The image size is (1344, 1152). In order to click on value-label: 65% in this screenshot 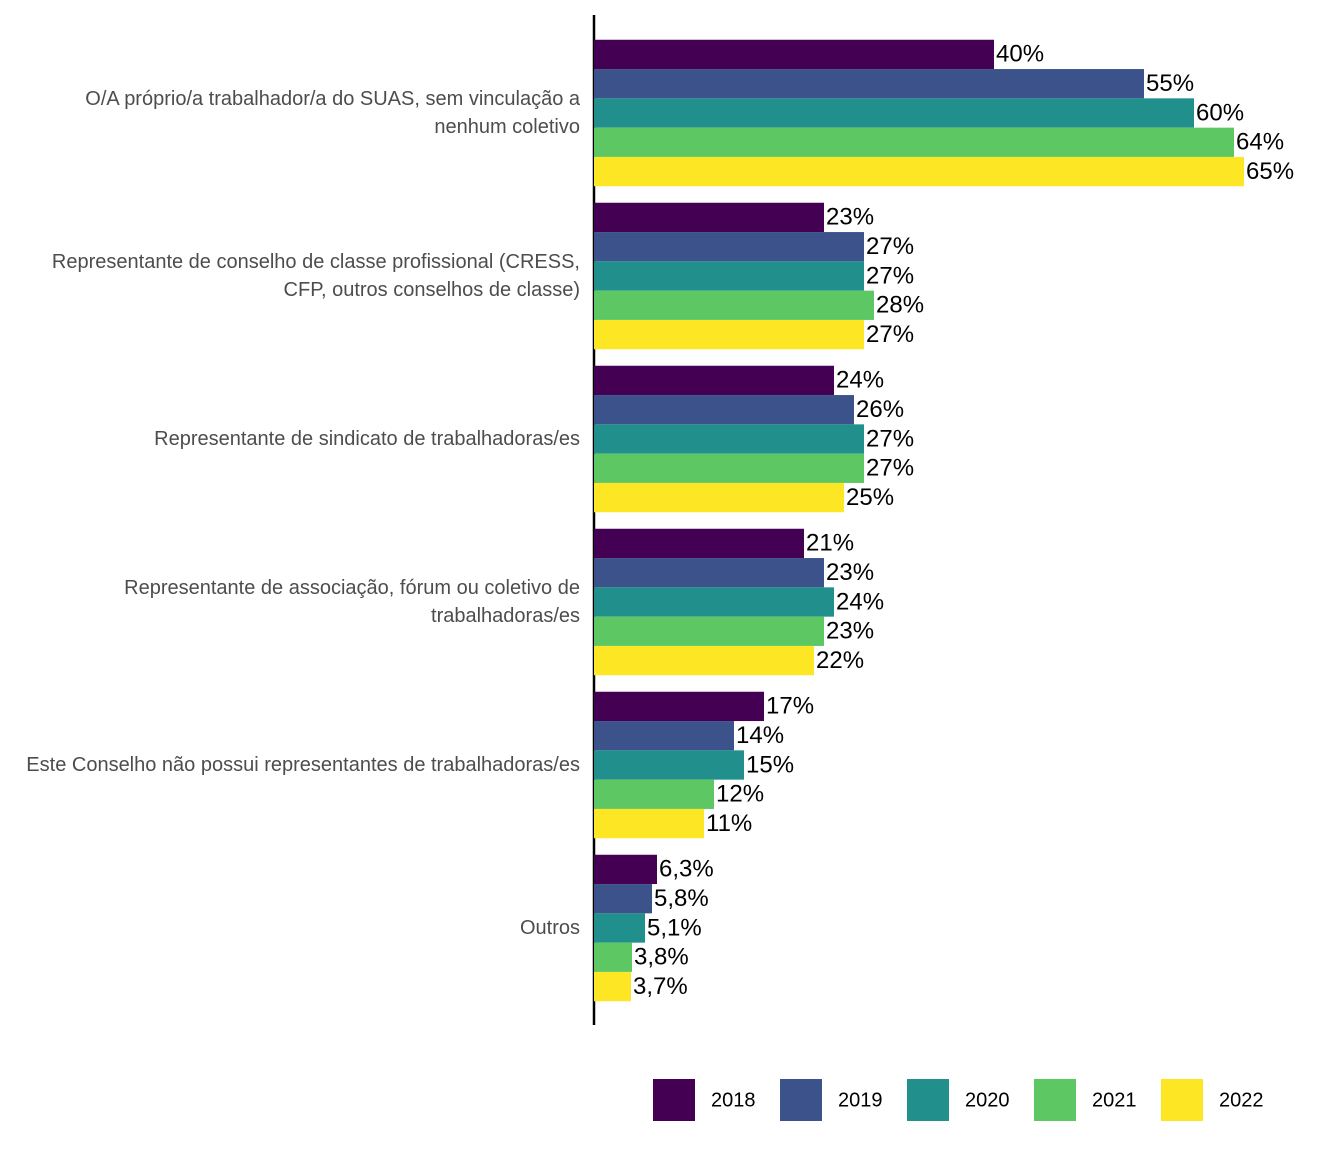, I will do `click(1270, 171)`.